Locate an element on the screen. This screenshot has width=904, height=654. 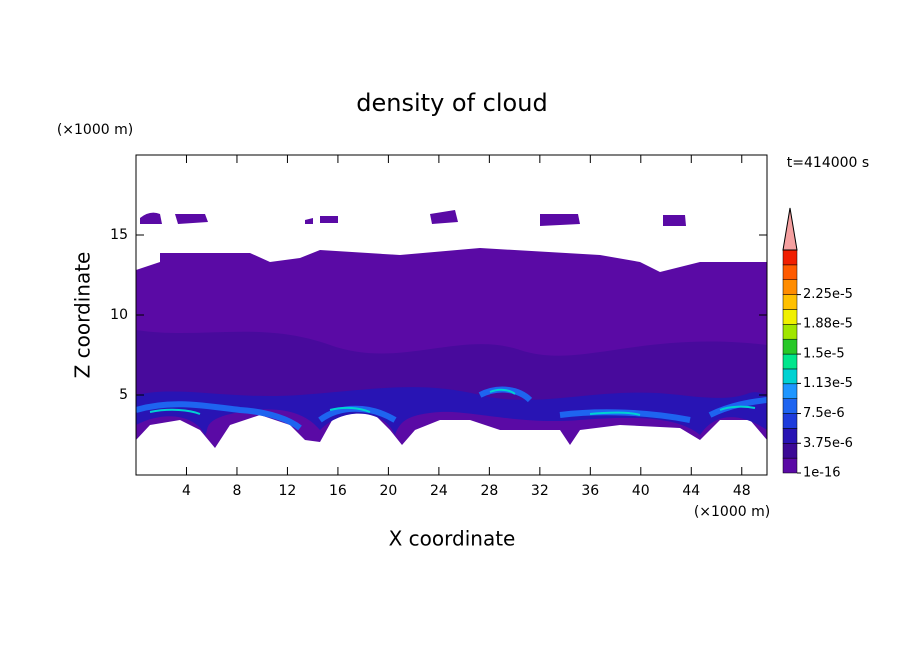
x-tick-label: 4 is located at coordinates (186, 491).